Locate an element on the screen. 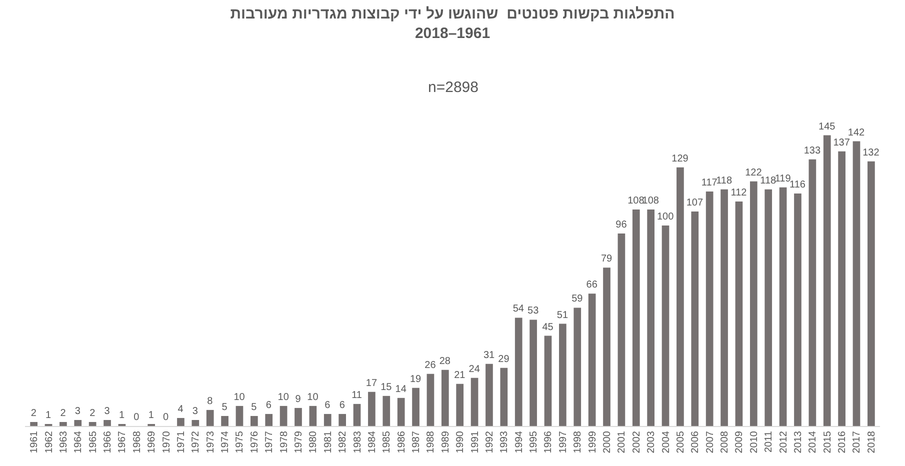 This screenshot has width=905, height=466. data-label: 5 is located at coordinates (225, 407).